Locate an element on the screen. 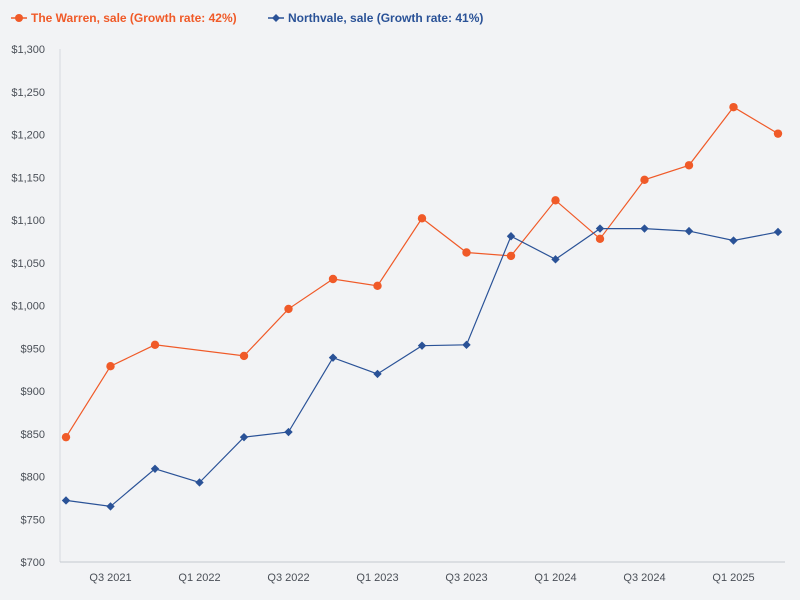 This screenshot has height=600, width=800. x-tick-label: Q1 2024 is located at coordinates (555, 578).